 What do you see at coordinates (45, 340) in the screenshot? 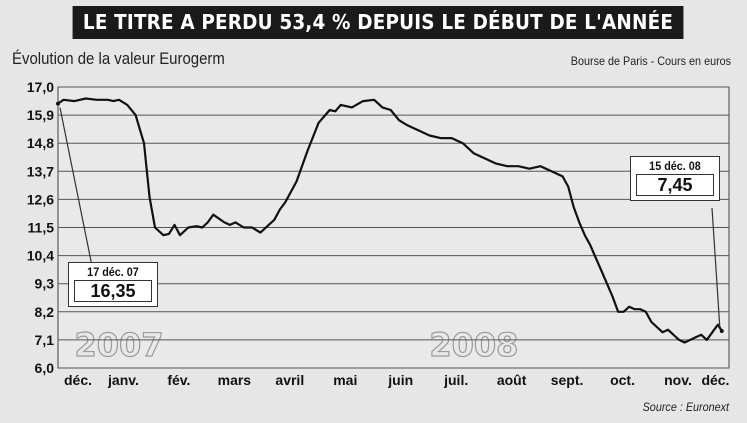
I see `y-tick-label: 7,1` at bounding box center [45, 340].